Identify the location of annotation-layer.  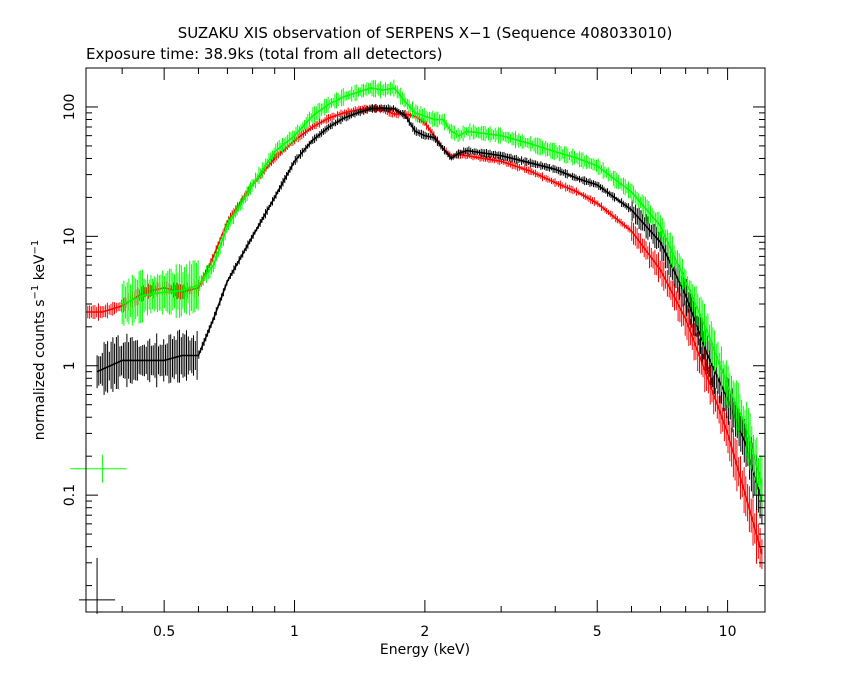
(98, 534).